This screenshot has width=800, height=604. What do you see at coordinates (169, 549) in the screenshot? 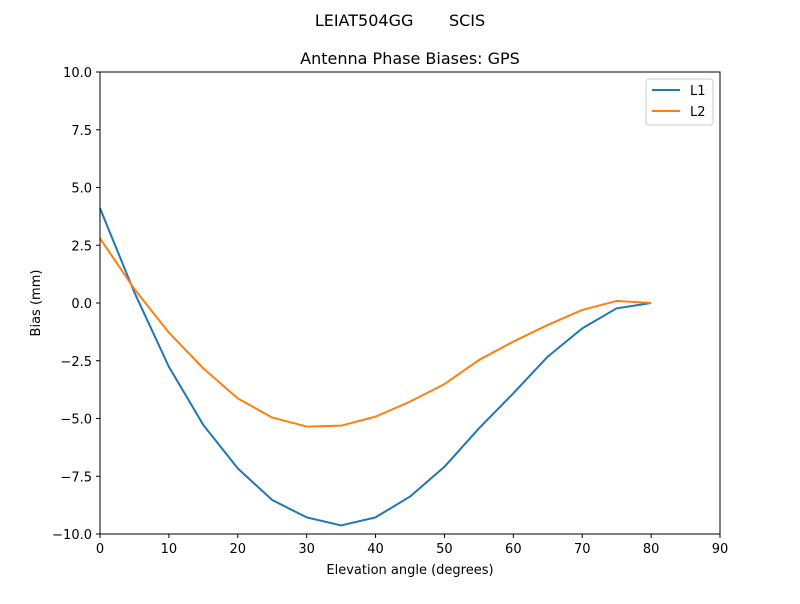
I see `x-tick-label: 10` at bounding box center [169, 549].